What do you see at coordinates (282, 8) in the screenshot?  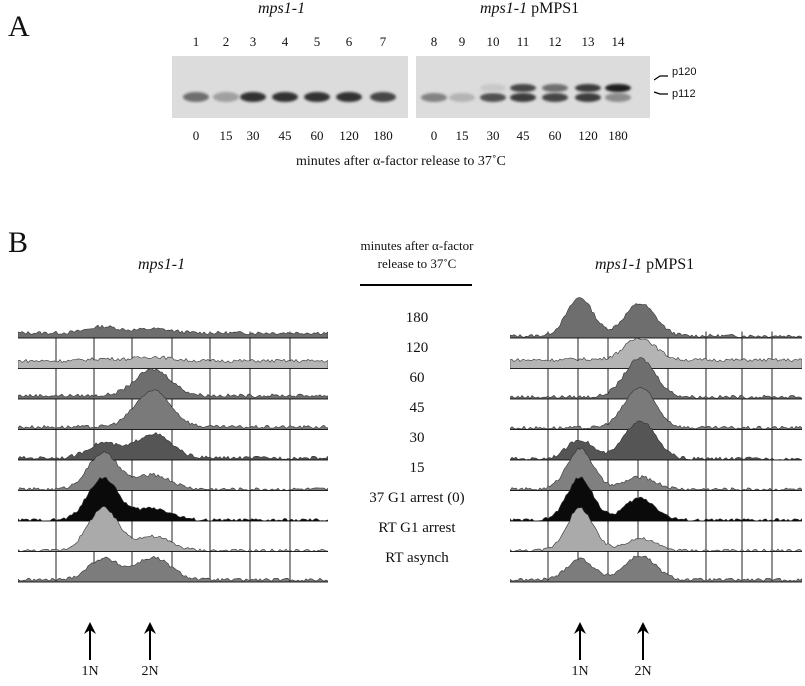 I see `panel-a-strain-left: mps1-1` at bounding box center [282, 8].